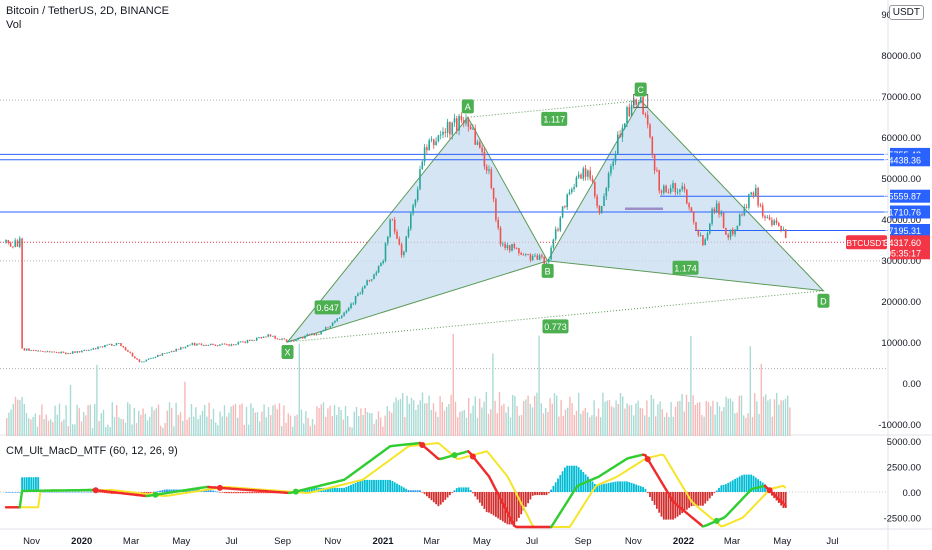  Describe the element at coordinates (555, 326) in the screenshot. I see `ratio-label-xd: 0.773` at that location.